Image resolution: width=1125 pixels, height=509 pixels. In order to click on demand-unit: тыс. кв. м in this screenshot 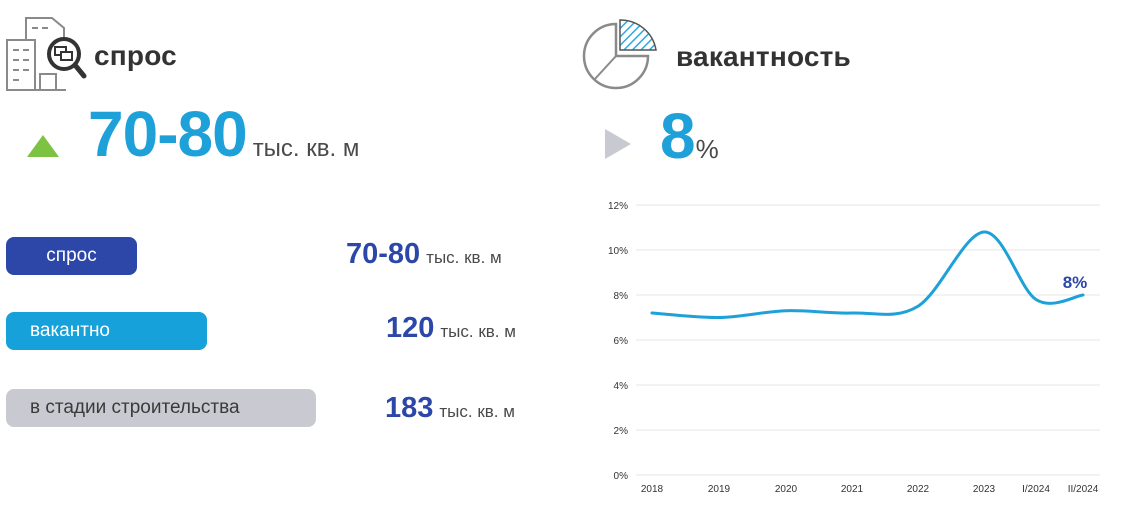, I will do `click(306, 148)`.